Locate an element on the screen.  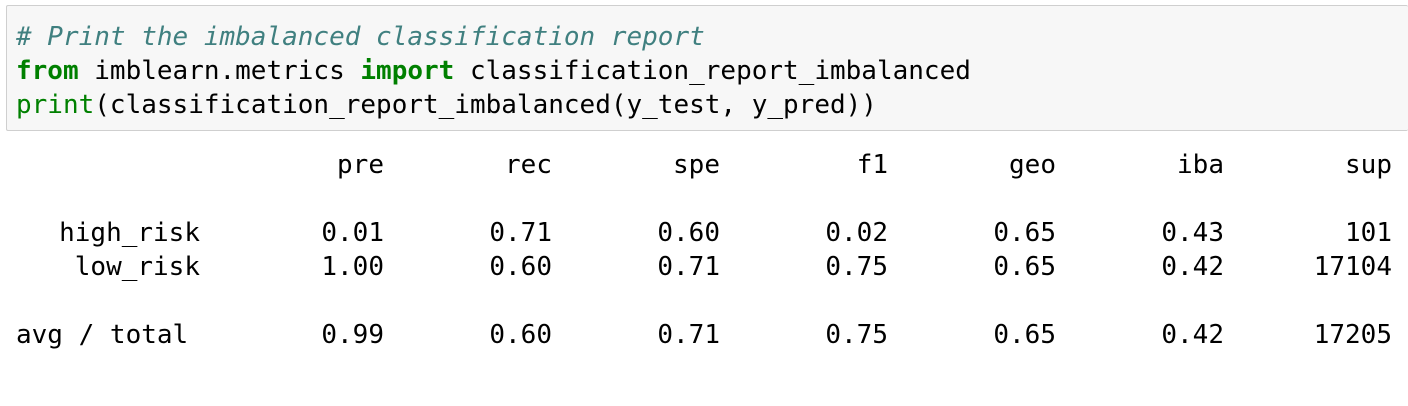
value-iba: 0.43 is located at coordinates (1192, 233).